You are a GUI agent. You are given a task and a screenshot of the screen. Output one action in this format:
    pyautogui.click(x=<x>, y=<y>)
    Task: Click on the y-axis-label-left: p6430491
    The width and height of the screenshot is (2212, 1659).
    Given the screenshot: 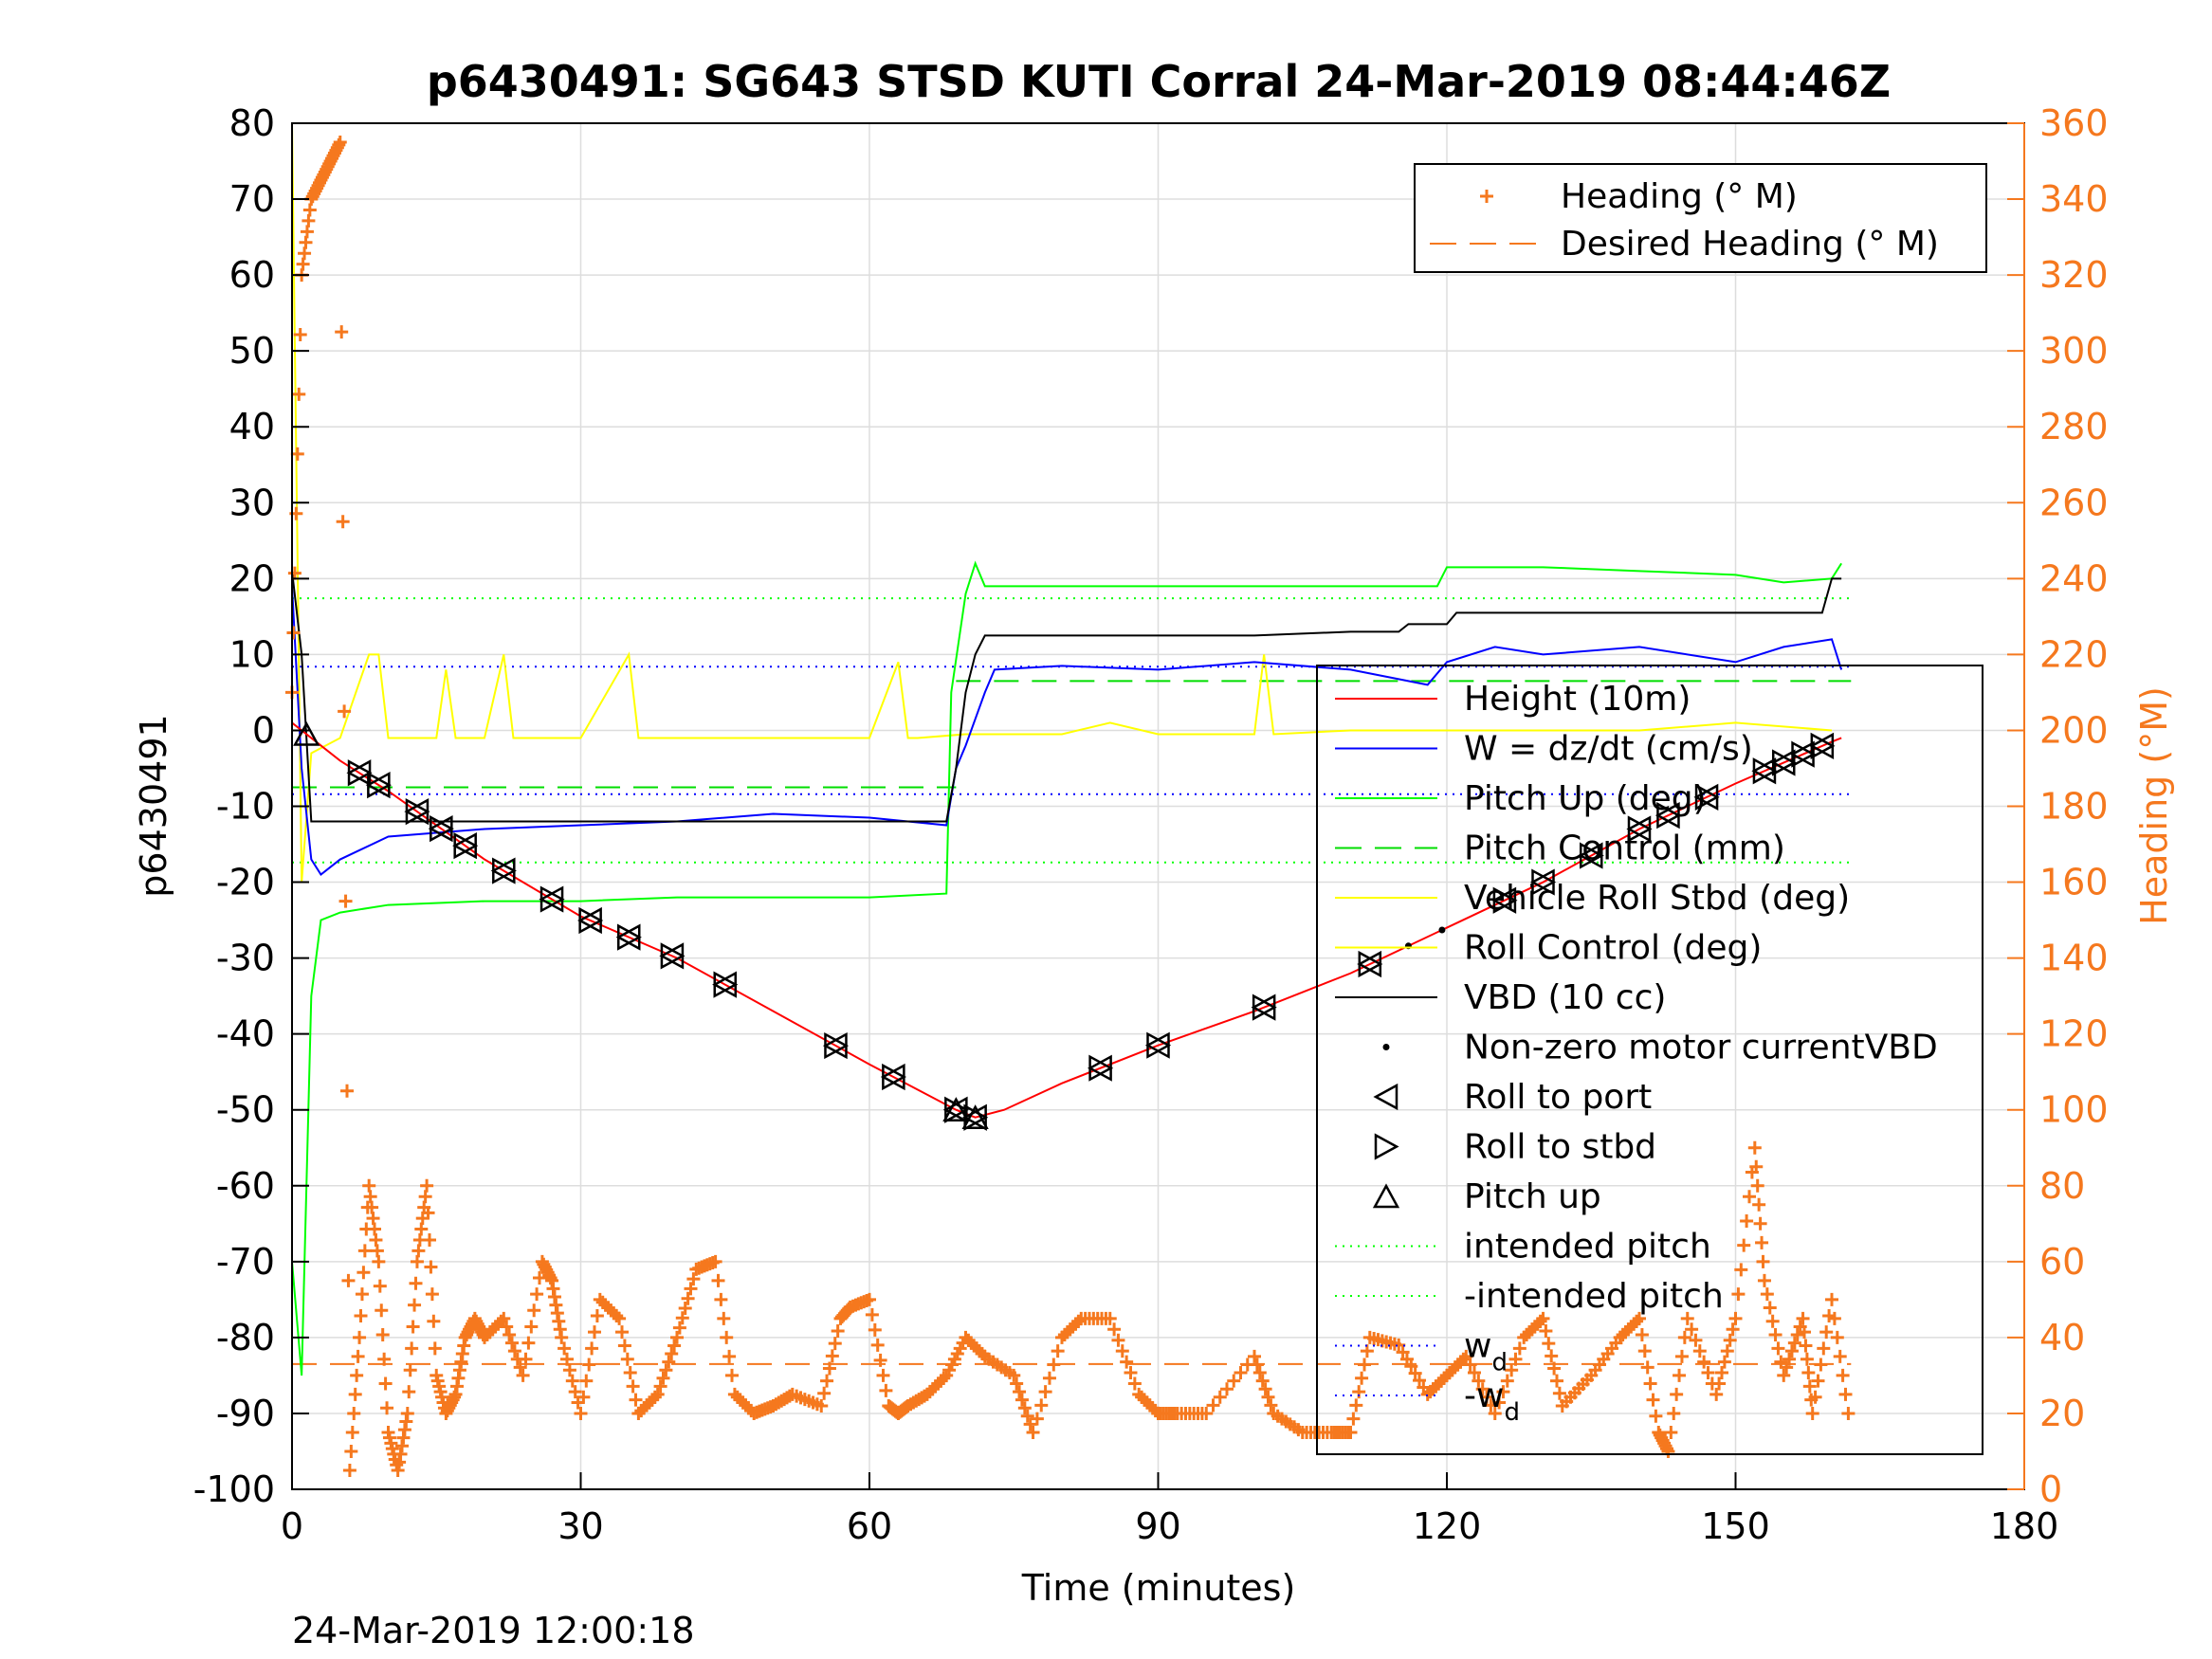 What is the action you would take?
    pyautogui.click(x=153, y=805)
    